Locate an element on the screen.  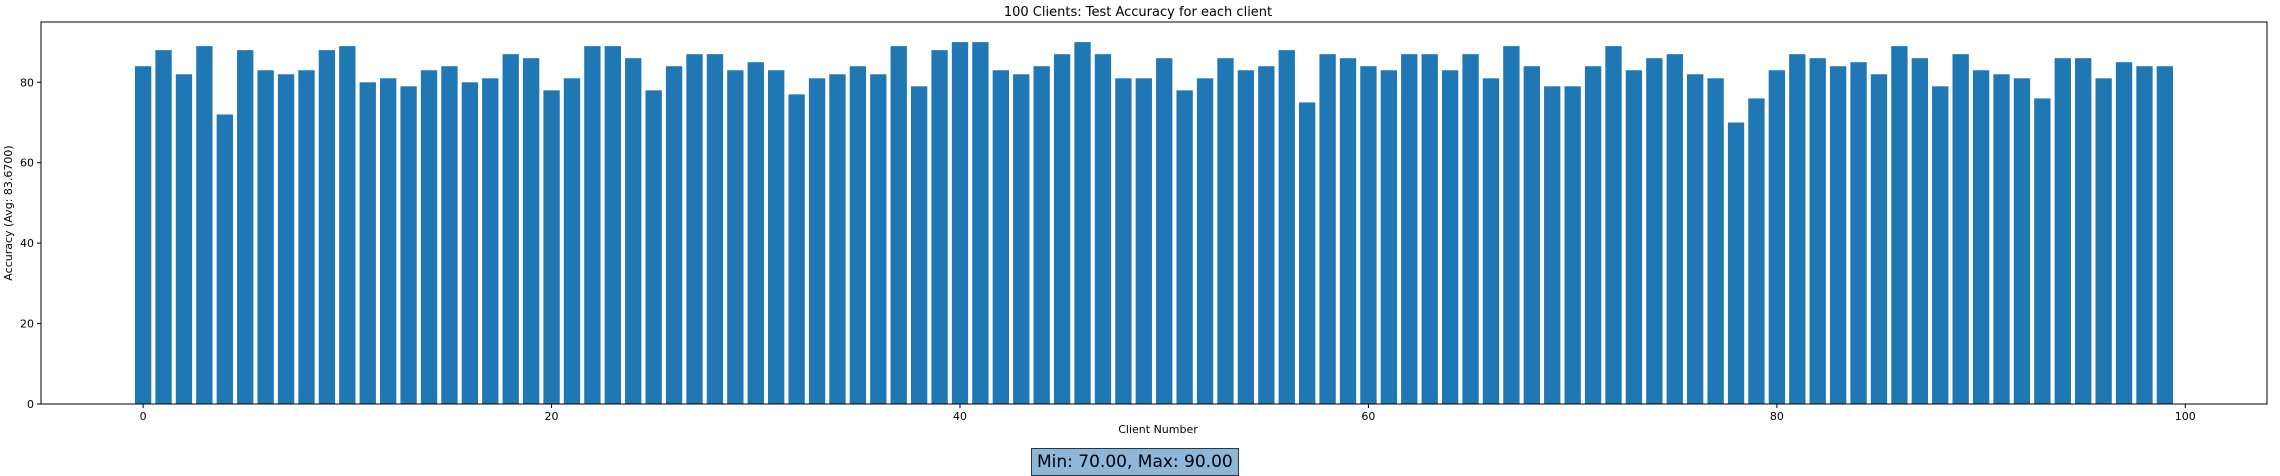
y-axis-label: Accuracy (Avg: 83.6700) is located at coordinates (8, 212).